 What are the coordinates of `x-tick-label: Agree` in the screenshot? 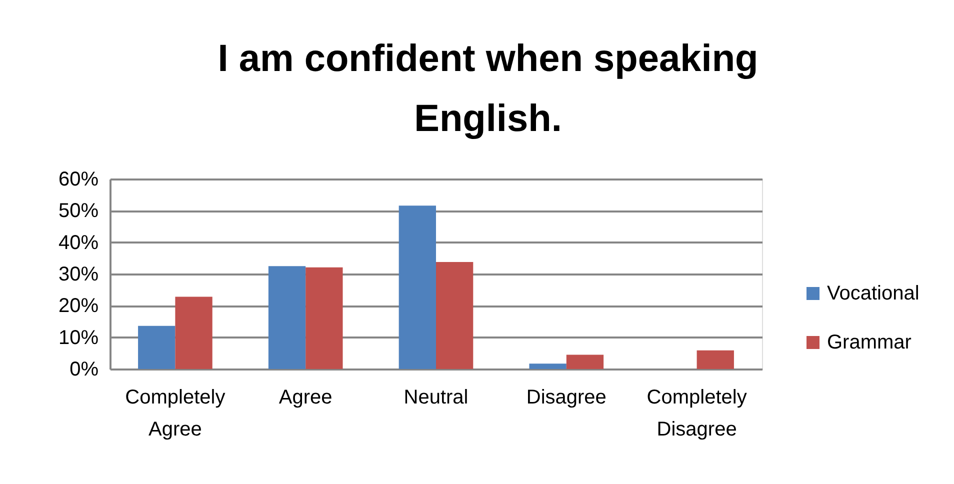 It's located at (305, 397).